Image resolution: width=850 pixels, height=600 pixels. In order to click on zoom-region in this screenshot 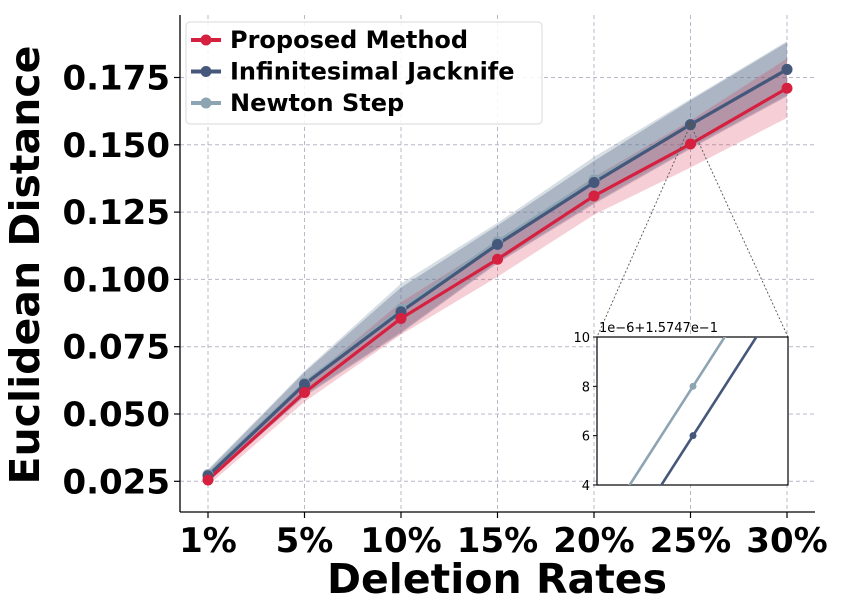, I will do `click(690, 125)`.